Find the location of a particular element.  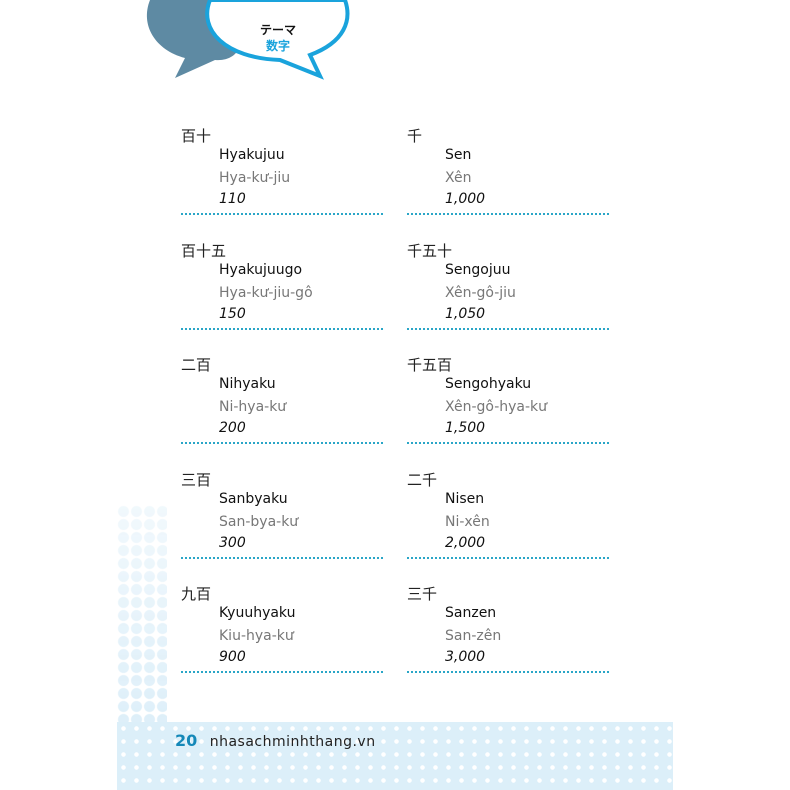

pronunciation: Ni-xên is located at coordinates (467, 521).